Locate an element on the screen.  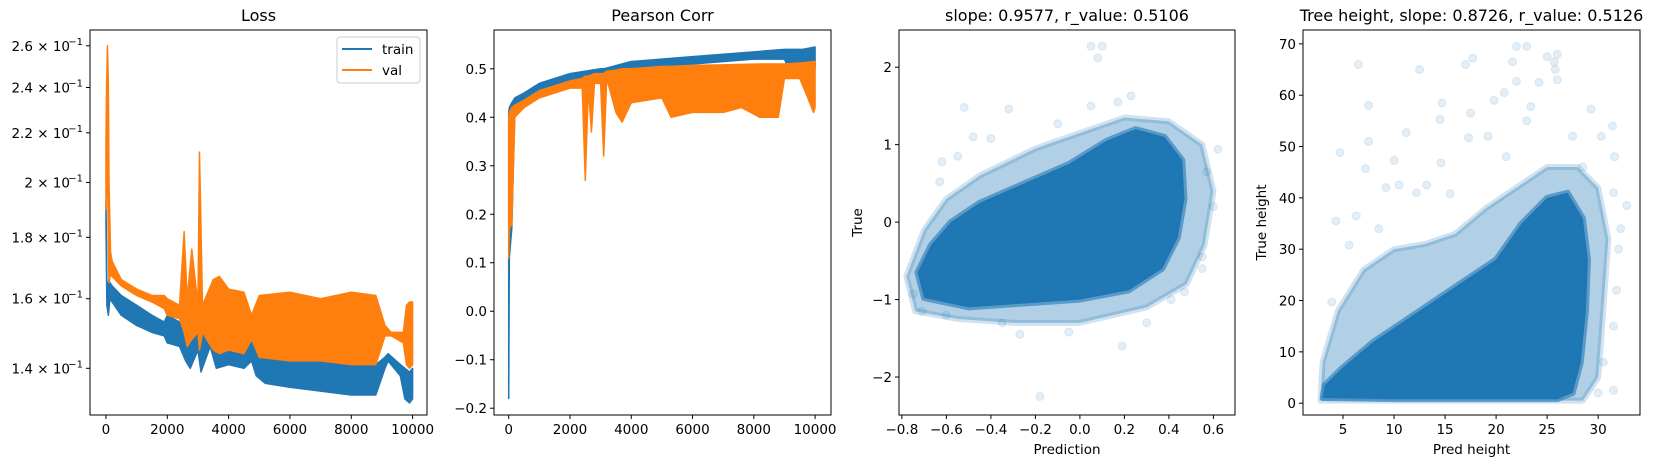
x-tick-label: 2000 is located at coordinates (167, 430).